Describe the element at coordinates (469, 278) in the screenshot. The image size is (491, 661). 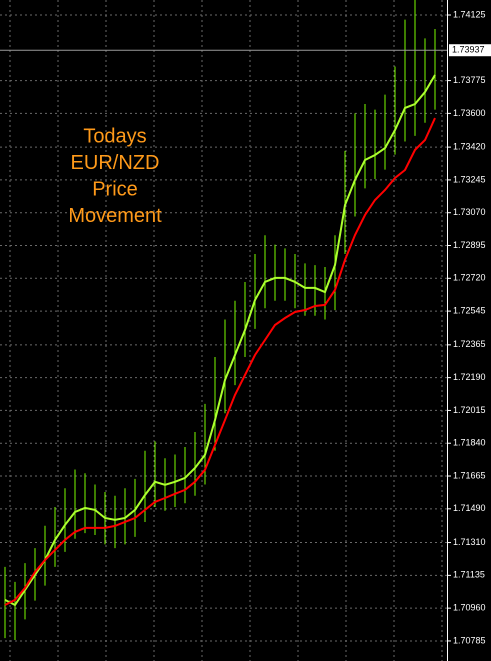
I see `y-tick-label: 1.72720` at that location.